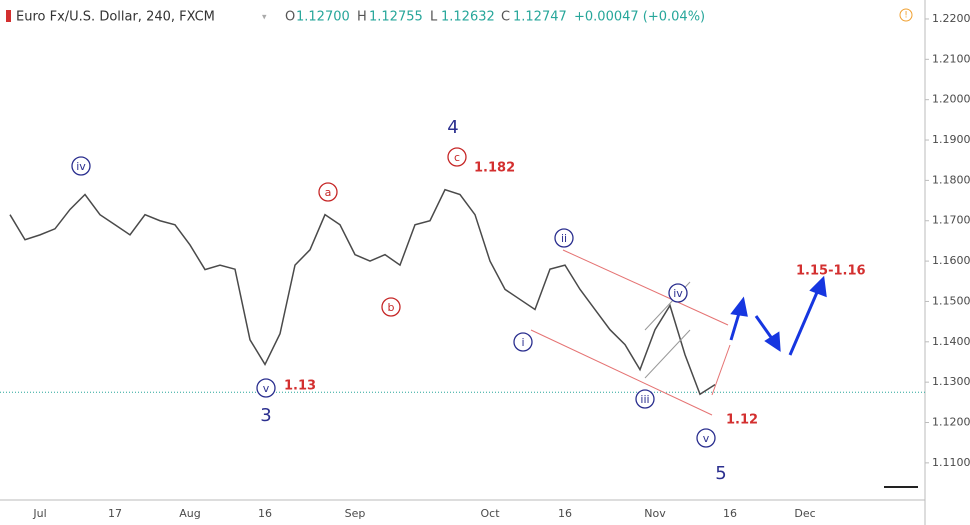 This screenshot has height=525, width=970. What do you see at coordinates (639, 17) in the screenshot?
I see `change-value: +0.00047 (+0.04%)` at bounding box center [639, 17].